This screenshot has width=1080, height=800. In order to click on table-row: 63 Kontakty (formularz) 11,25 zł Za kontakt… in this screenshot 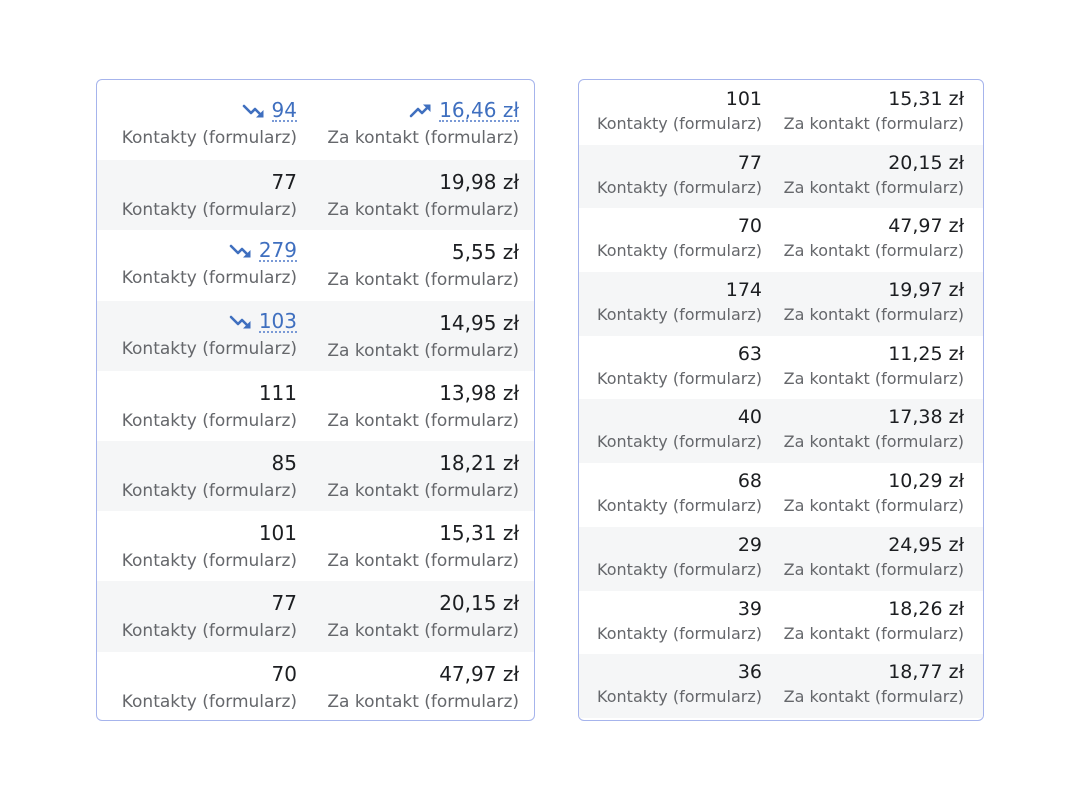, I will do `click(781, 368)`.